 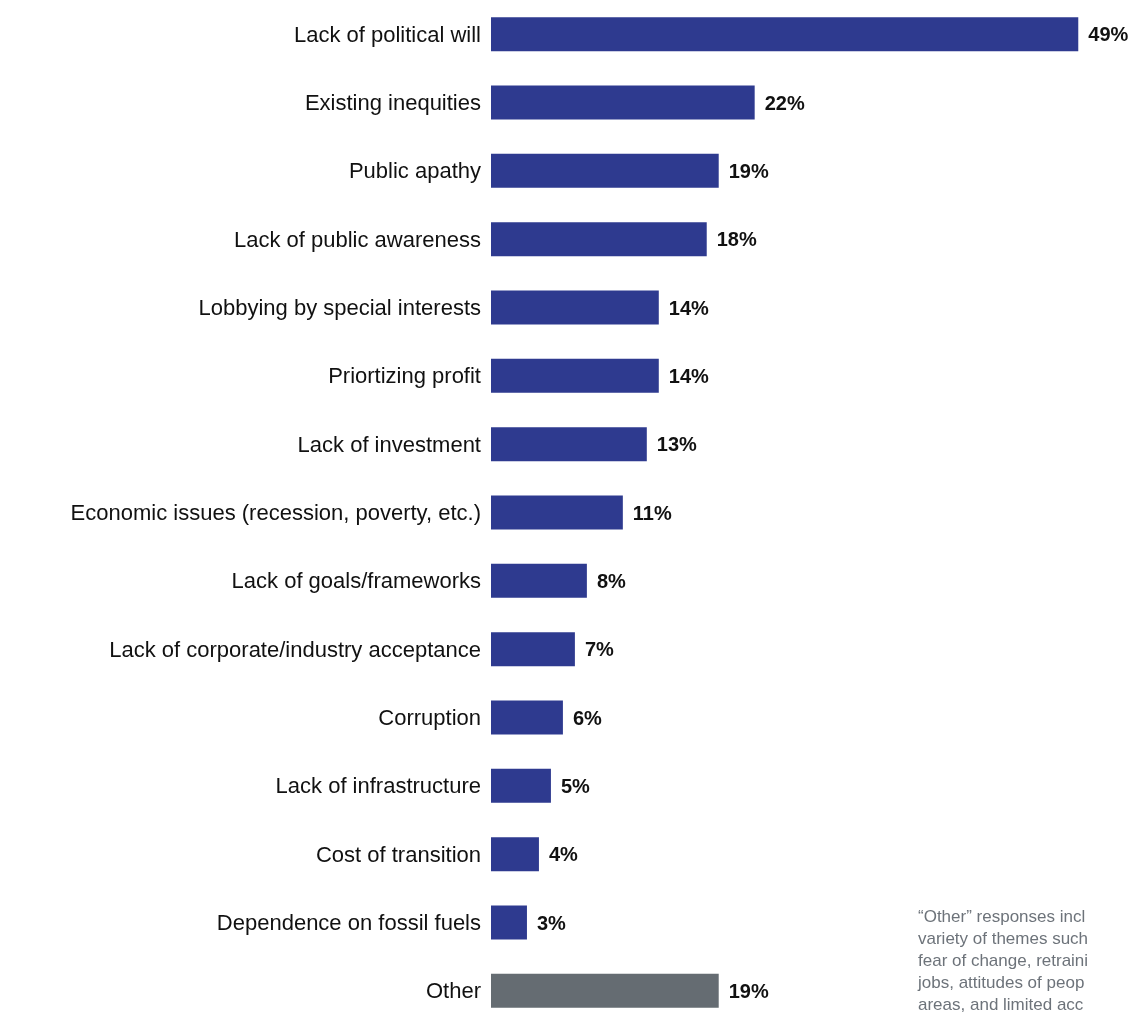 I want to click on y-tick-label: Priortizing profit, so click(x=404, y=376).